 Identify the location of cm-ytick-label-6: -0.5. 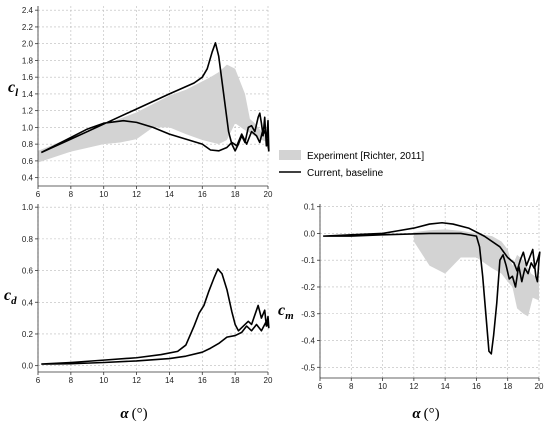
(308, 367).